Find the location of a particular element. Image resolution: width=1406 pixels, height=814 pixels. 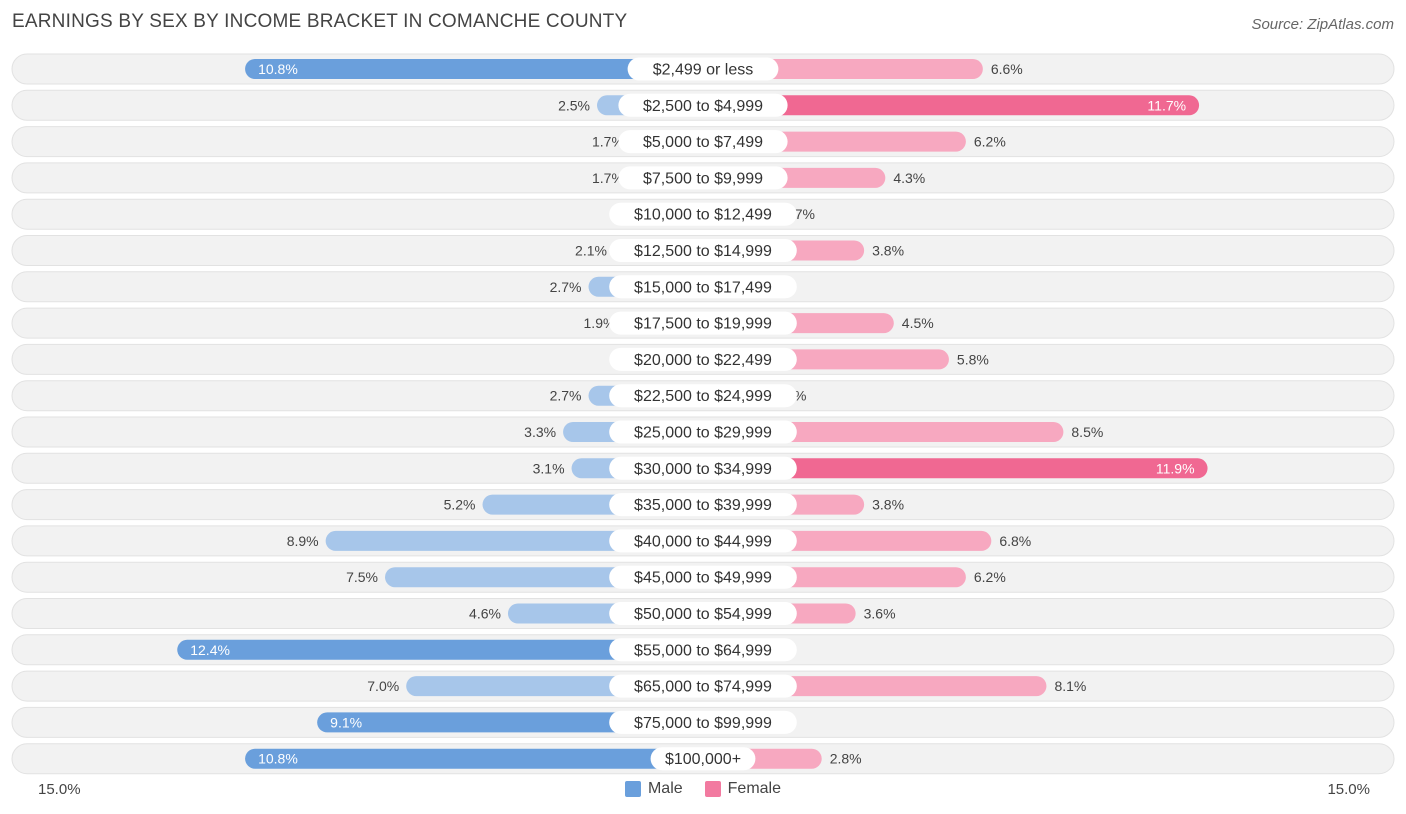

category-label: $30,000 to $34,999 is located at coordinates (703, 469).